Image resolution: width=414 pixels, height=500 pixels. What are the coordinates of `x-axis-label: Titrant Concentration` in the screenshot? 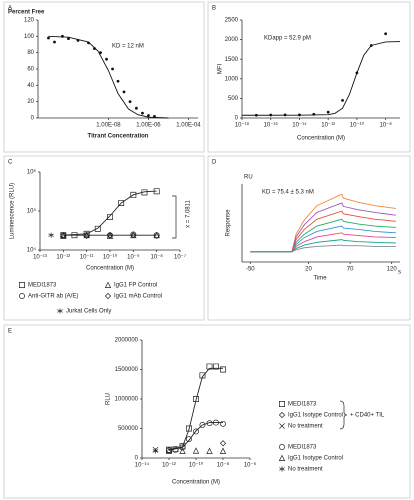 It's located at (118, 137).